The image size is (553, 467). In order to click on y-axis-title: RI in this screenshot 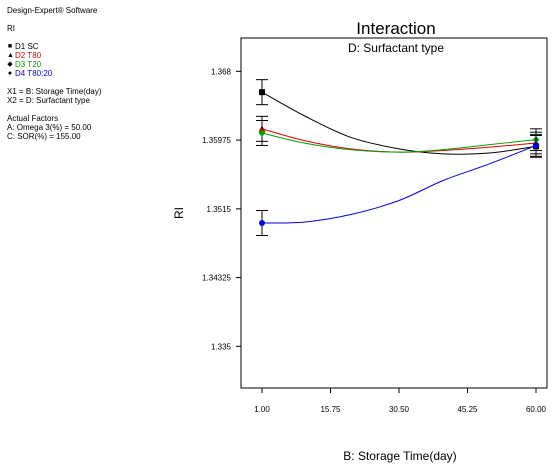, I will do `click(179, 213)`.